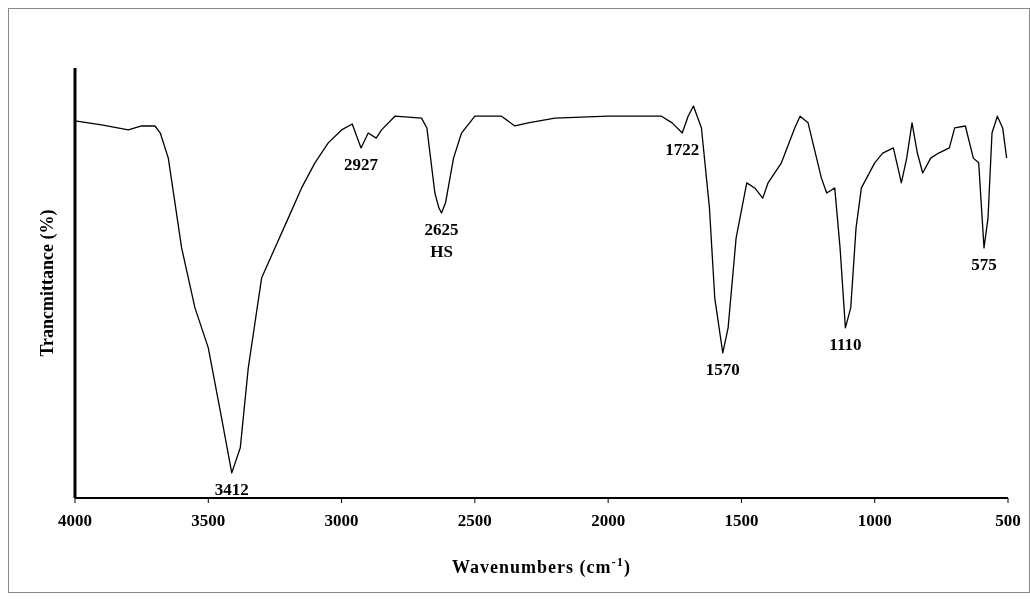 This screenshot has height=601, width=1030. I want to click on x-tick-label: 3500, so click(208, 520).